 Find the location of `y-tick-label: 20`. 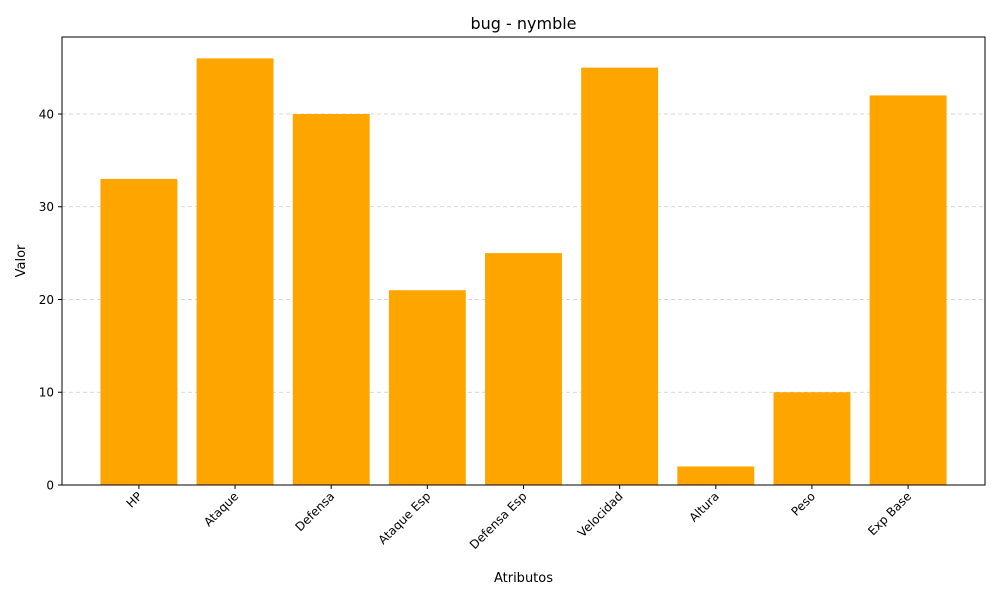

y-tick-label: 20 is located at coordinates (46, 300).